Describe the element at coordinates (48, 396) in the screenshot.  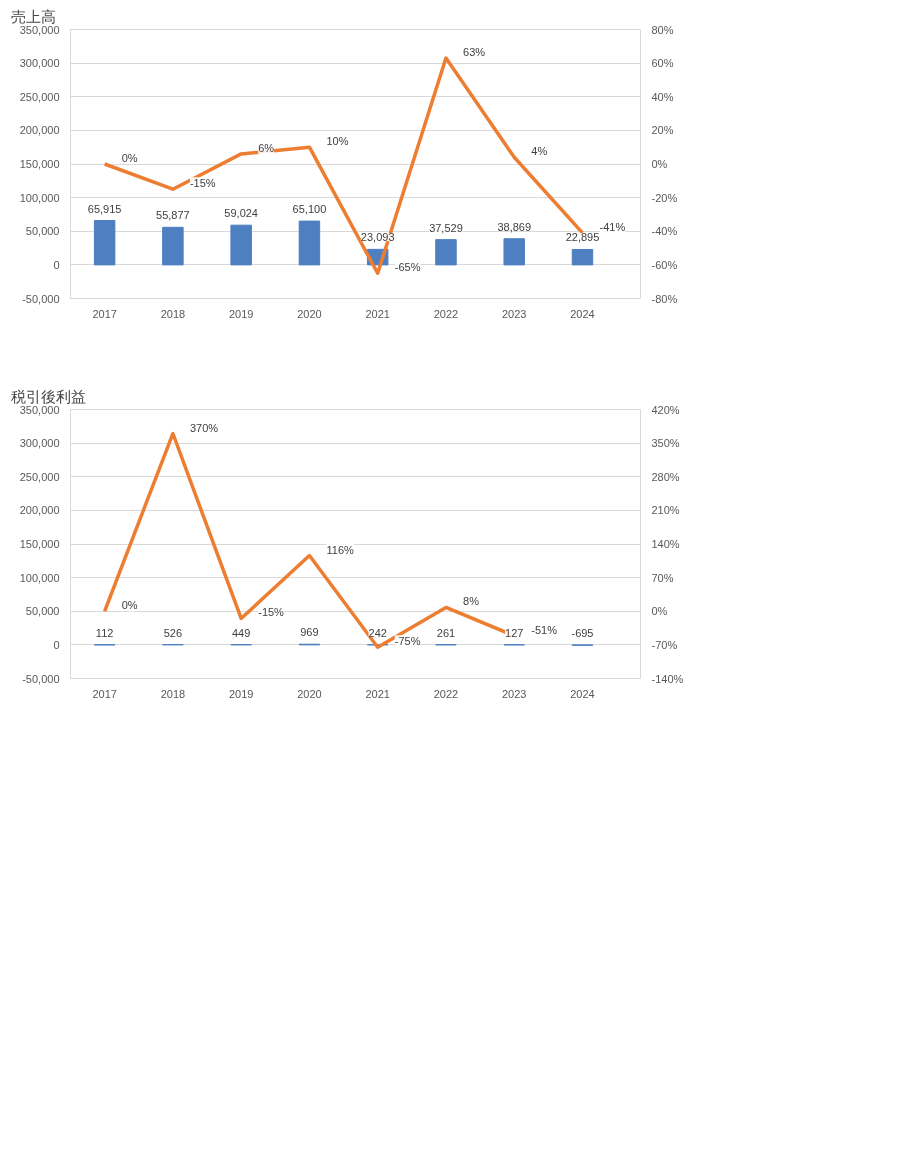
I see `chart-title: 税引後利益` at that location.